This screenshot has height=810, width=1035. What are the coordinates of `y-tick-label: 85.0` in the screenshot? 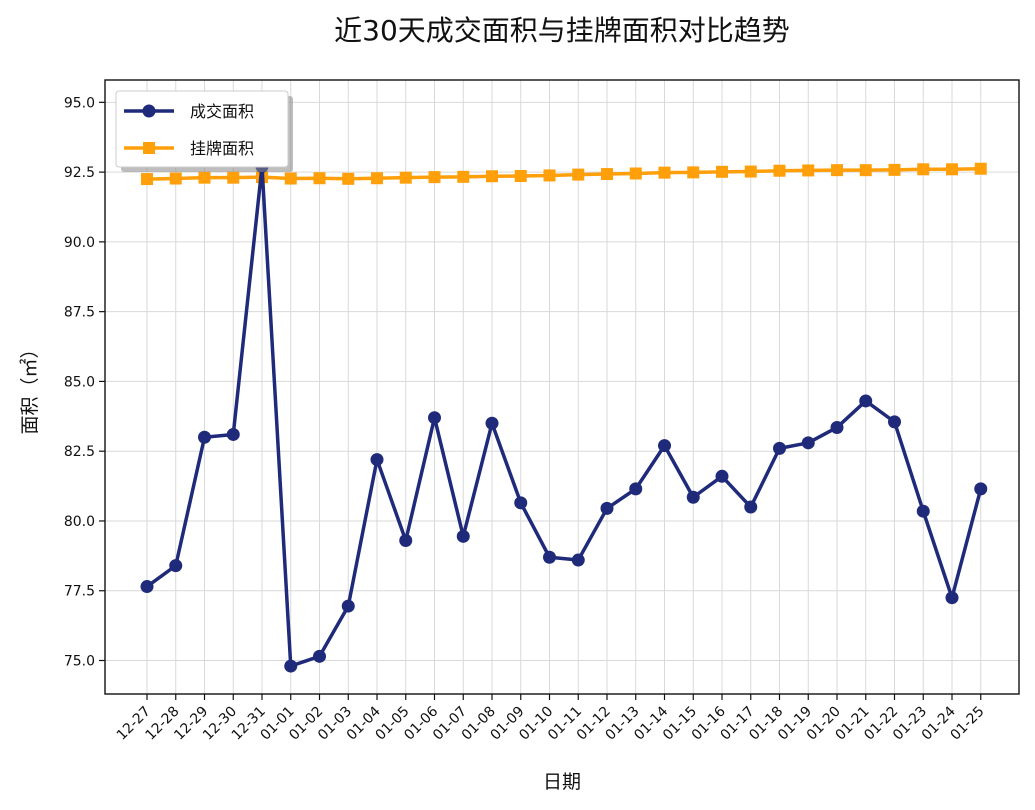 It's located at (79, 382).